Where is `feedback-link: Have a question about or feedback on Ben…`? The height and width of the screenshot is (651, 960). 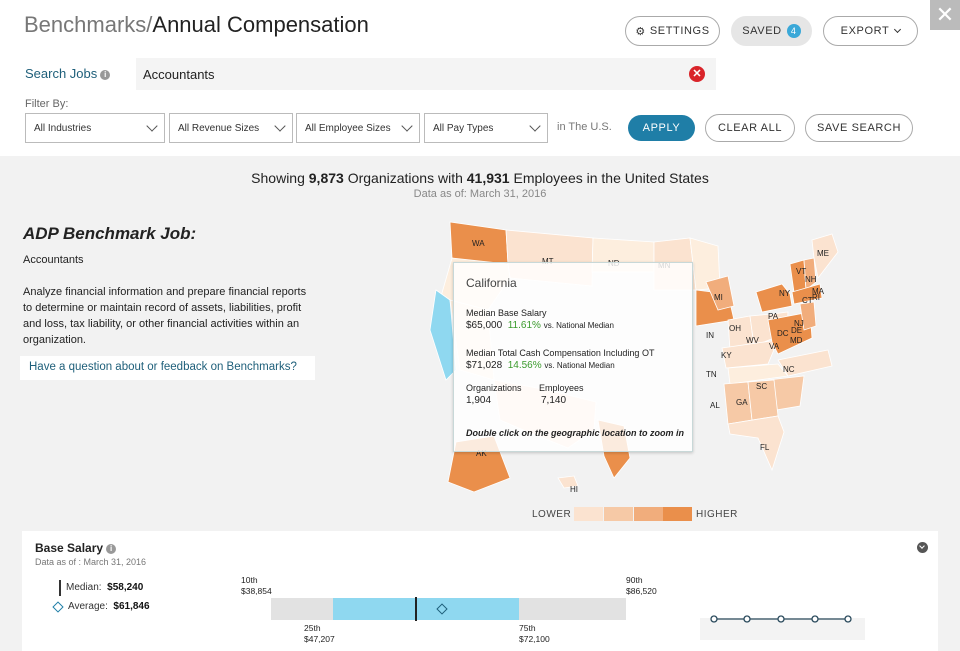 feedback-link: Have a question about or feedback on Ben… is located at coordinates (167, 368).